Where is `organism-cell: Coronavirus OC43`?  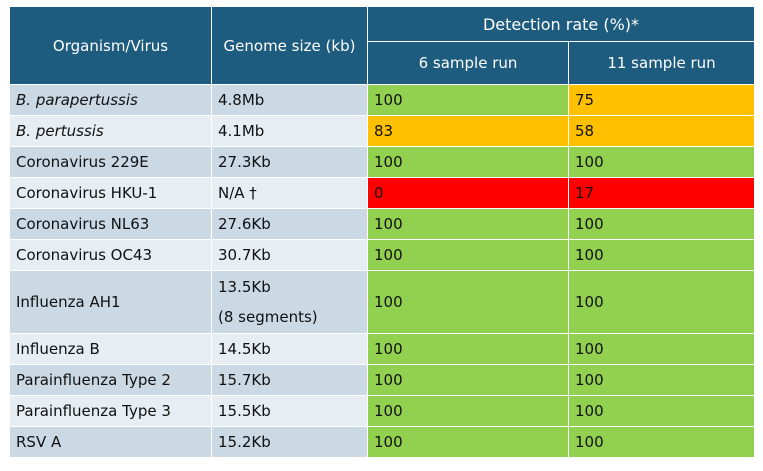
organism-cell: Coronavirus OC43 is located at coordinates (110, 255).